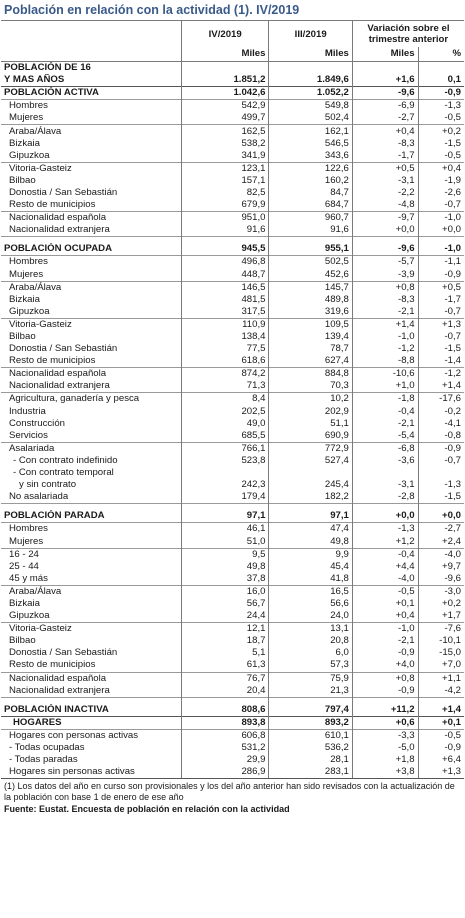  I want to click on row-value: 16,0, so click(224, 591).